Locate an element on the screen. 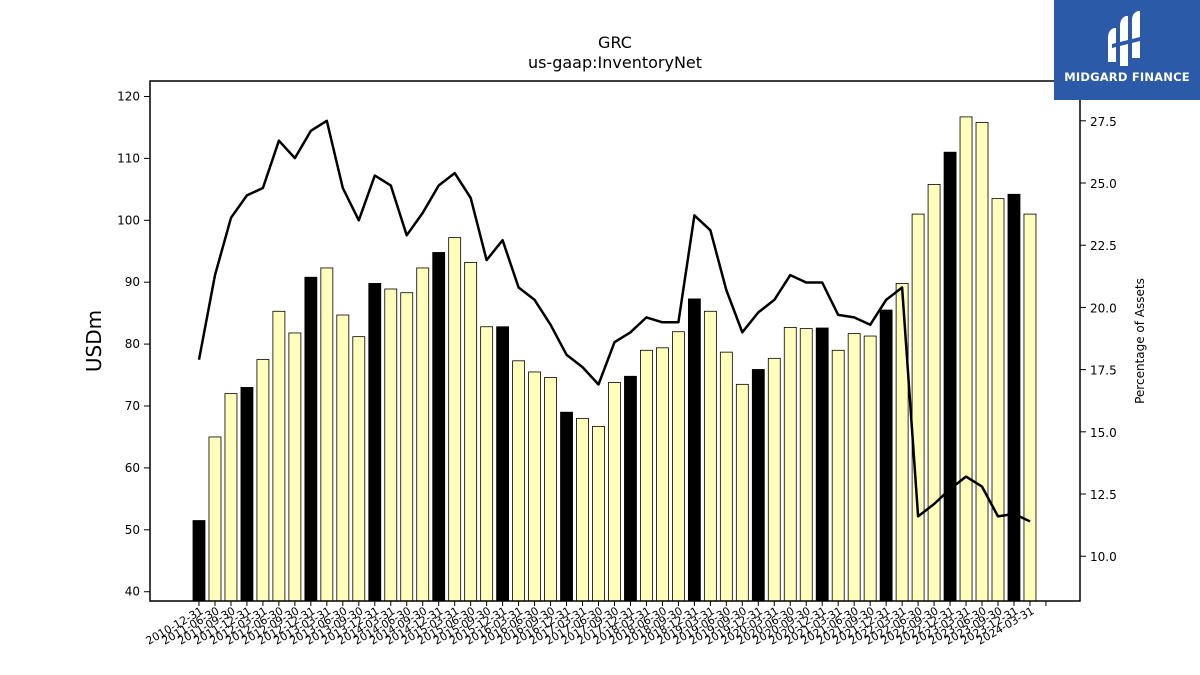 The height and width of the screenshot is (675, 1200). y-tick-label: 80 is located at coordinates (132, 344).